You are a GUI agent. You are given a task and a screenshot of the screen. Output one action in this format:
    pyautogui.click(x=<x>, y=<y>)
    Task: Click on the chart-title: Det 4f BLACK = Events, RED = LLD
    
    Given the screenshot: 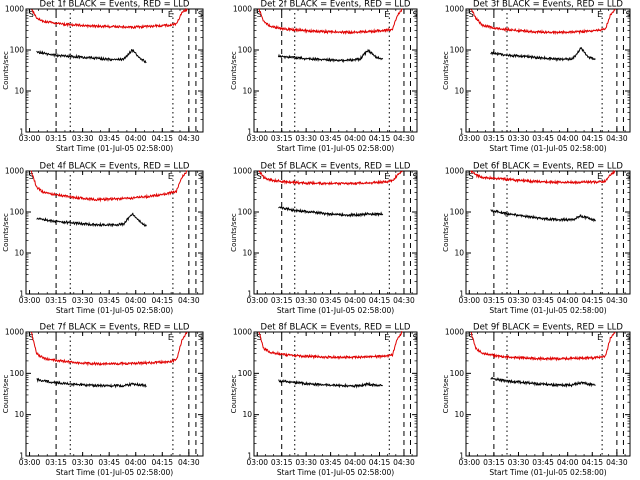 What is the action you would take?
    pyautogui.click(x=115, y=167)
    